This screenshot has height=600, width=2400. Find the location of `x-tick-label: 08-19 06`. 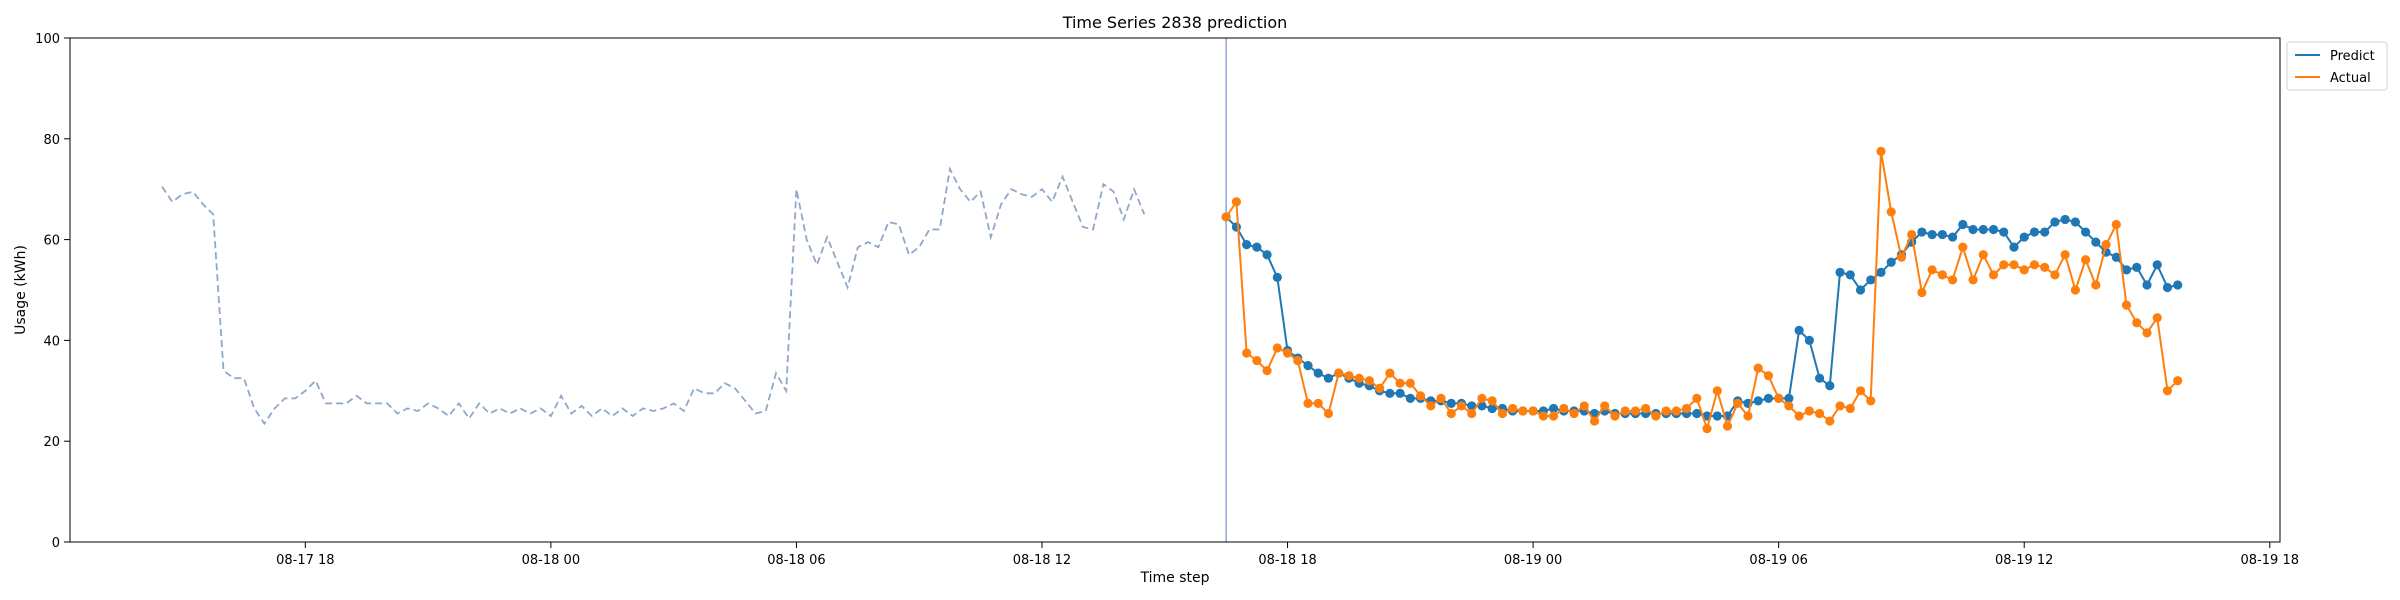

x-tick-label: 08-19 06 is located at coordinates (1778, 560).